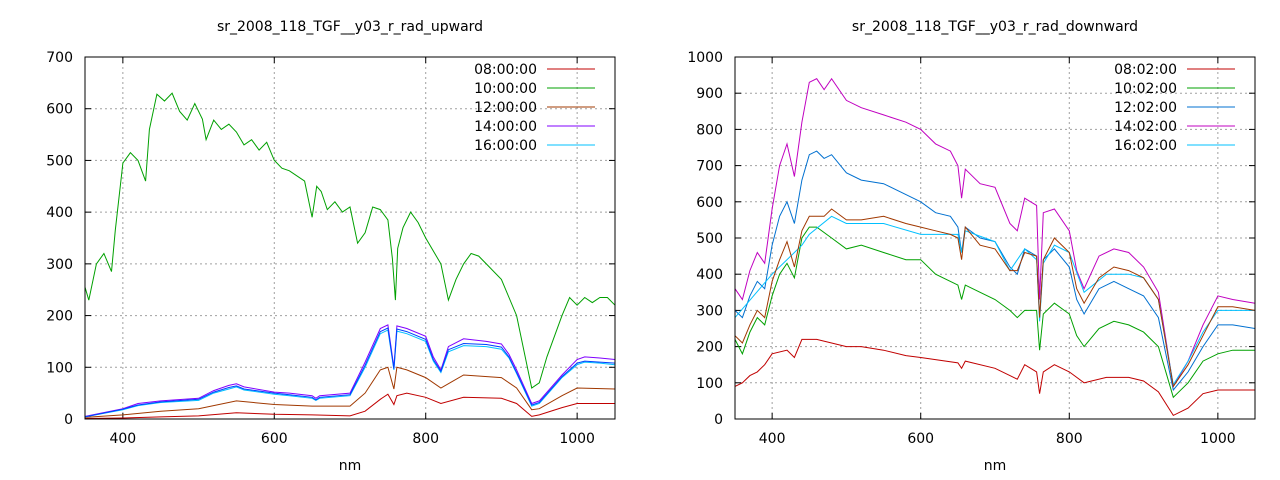  Describe the element at coordinates (505, 127) in the screenshot. I see `legend-label: 14:00:00` at that location.